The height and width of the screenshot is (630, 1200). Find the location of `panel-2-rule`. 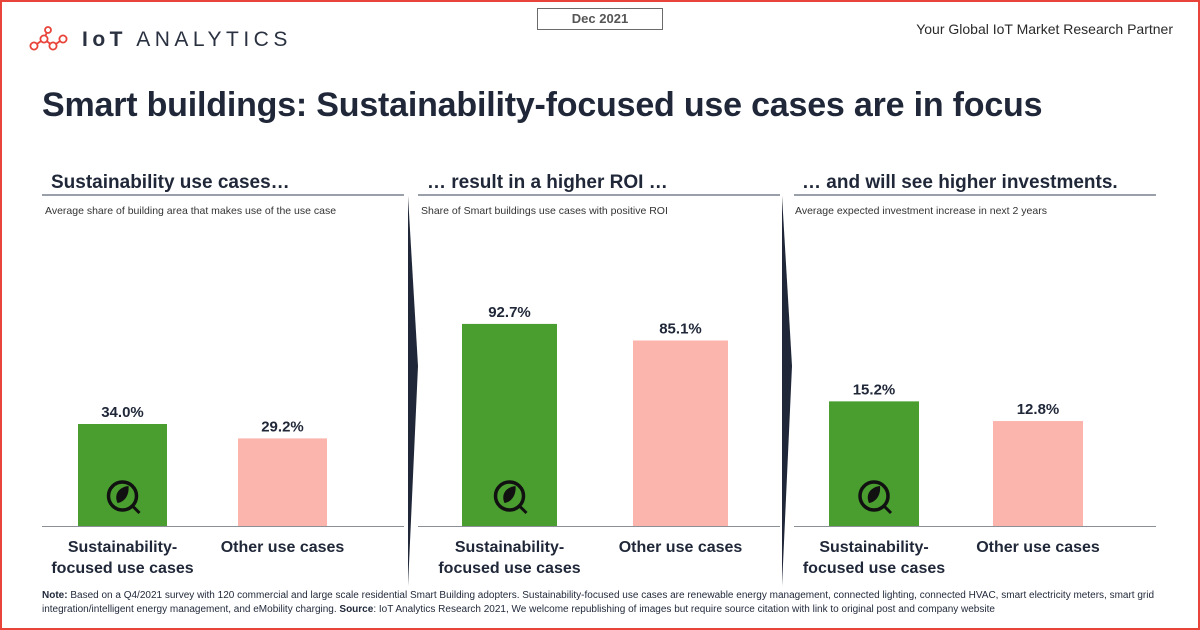

panel-2-rule is located at coordinates (599, 195).